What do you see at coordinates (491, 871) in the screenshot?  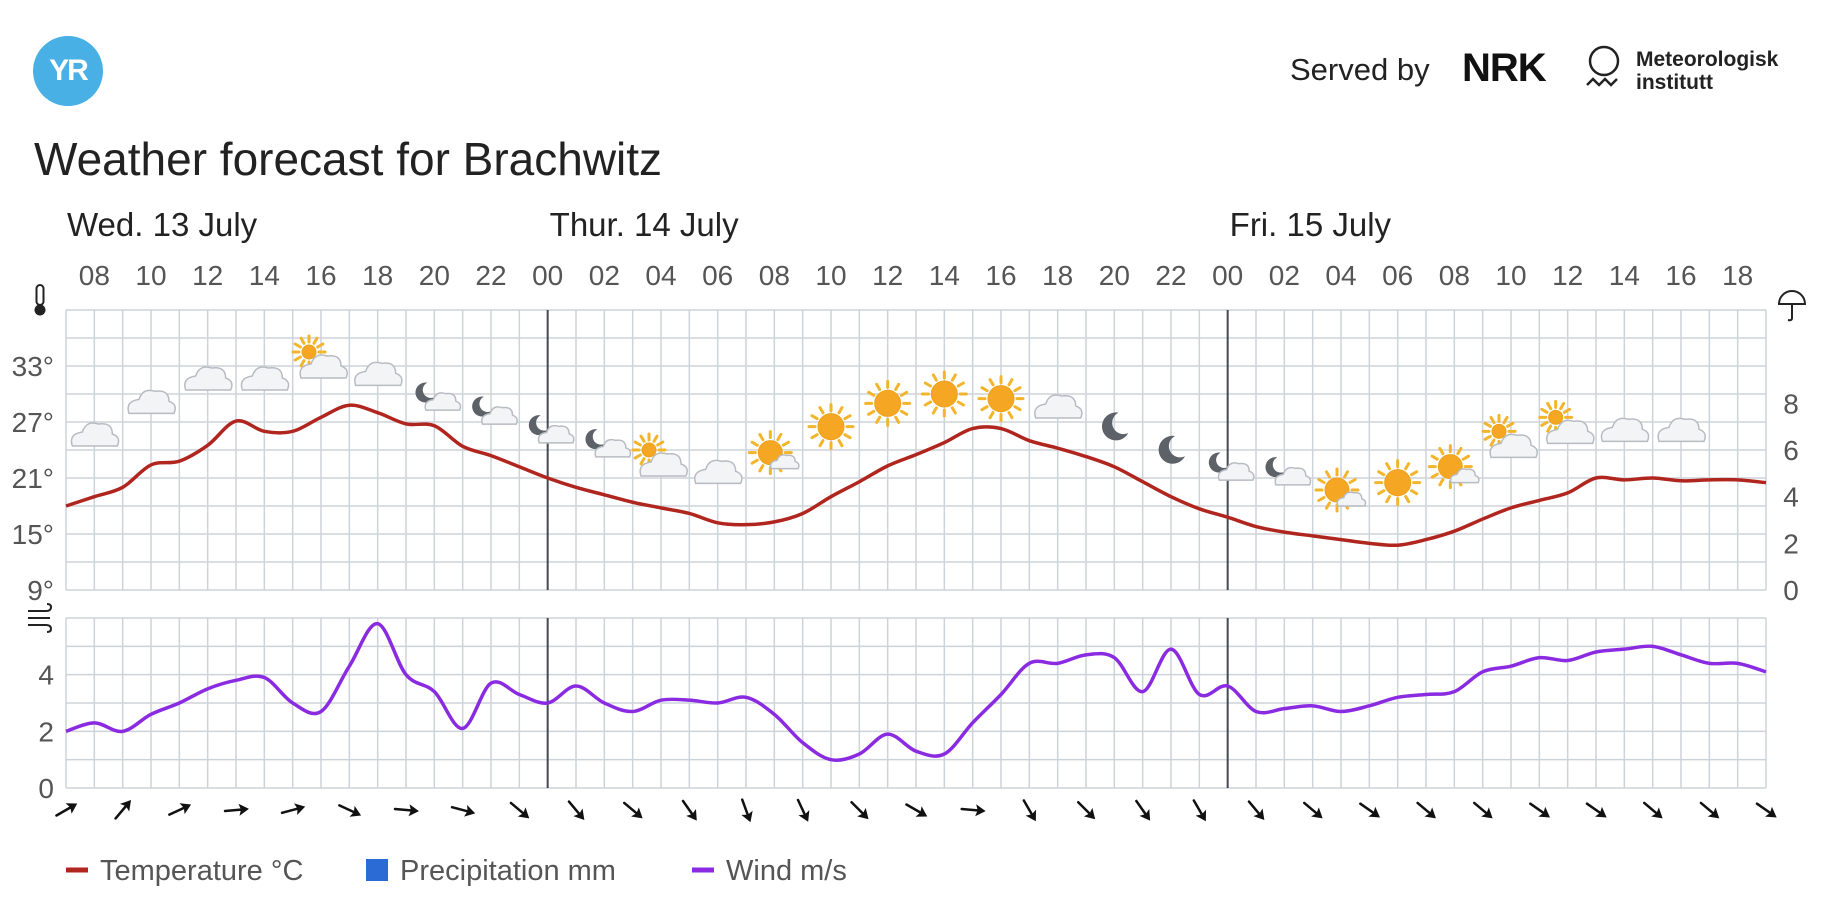 I see `legend-item: Precipitation mm` at bounding box center [491, 871].